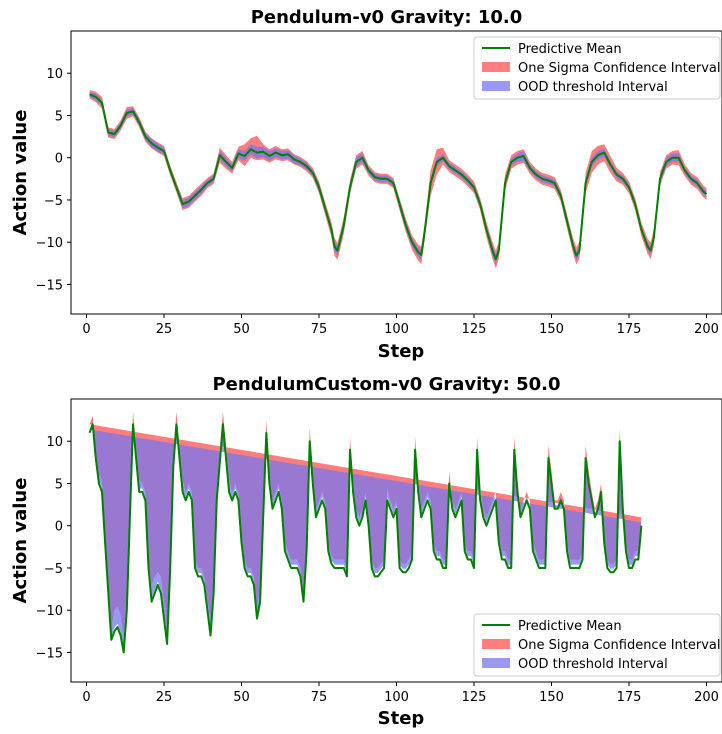  Describe the element at coordinates (387, 17) in the screenshot. I see `chart-title: Pendulum-v0 Gravity: 10.0` at that location.